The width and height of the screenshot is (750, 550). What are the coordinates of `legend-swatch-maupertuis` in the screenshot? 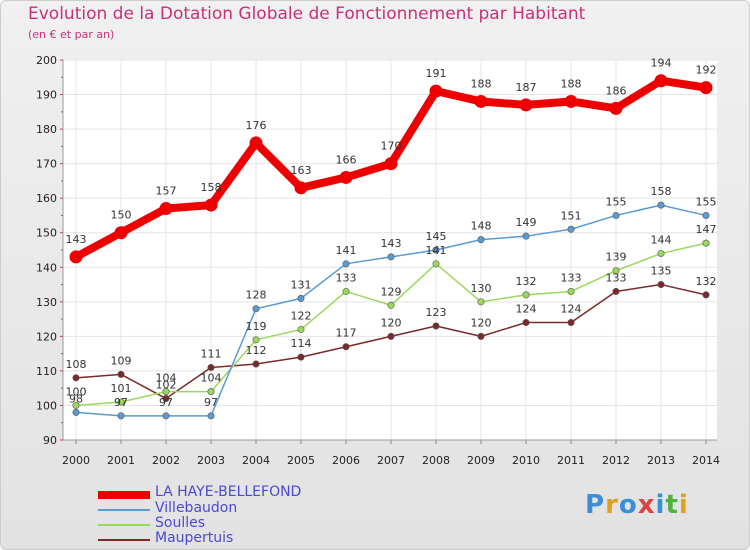 It's located at (124, 540).